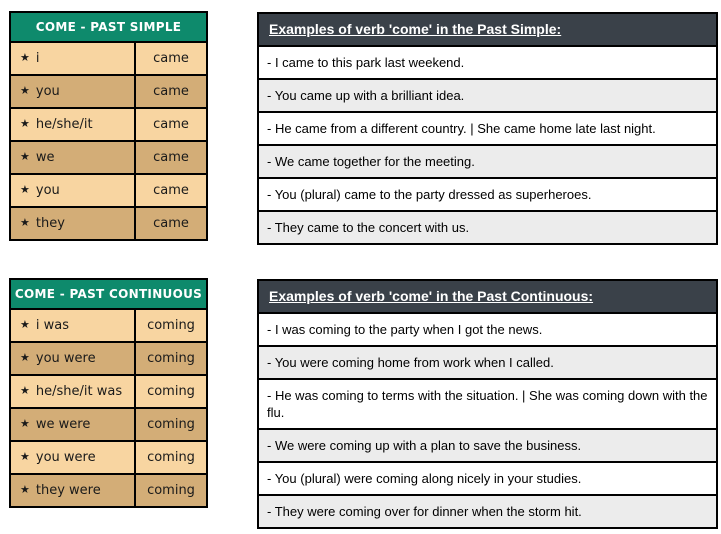 Image resolution: width=721 pixels, height=534 pixels. Describe the element at coordinates (64, 124) in the screenshot. I see `subject-label: he/she/it` at that location.